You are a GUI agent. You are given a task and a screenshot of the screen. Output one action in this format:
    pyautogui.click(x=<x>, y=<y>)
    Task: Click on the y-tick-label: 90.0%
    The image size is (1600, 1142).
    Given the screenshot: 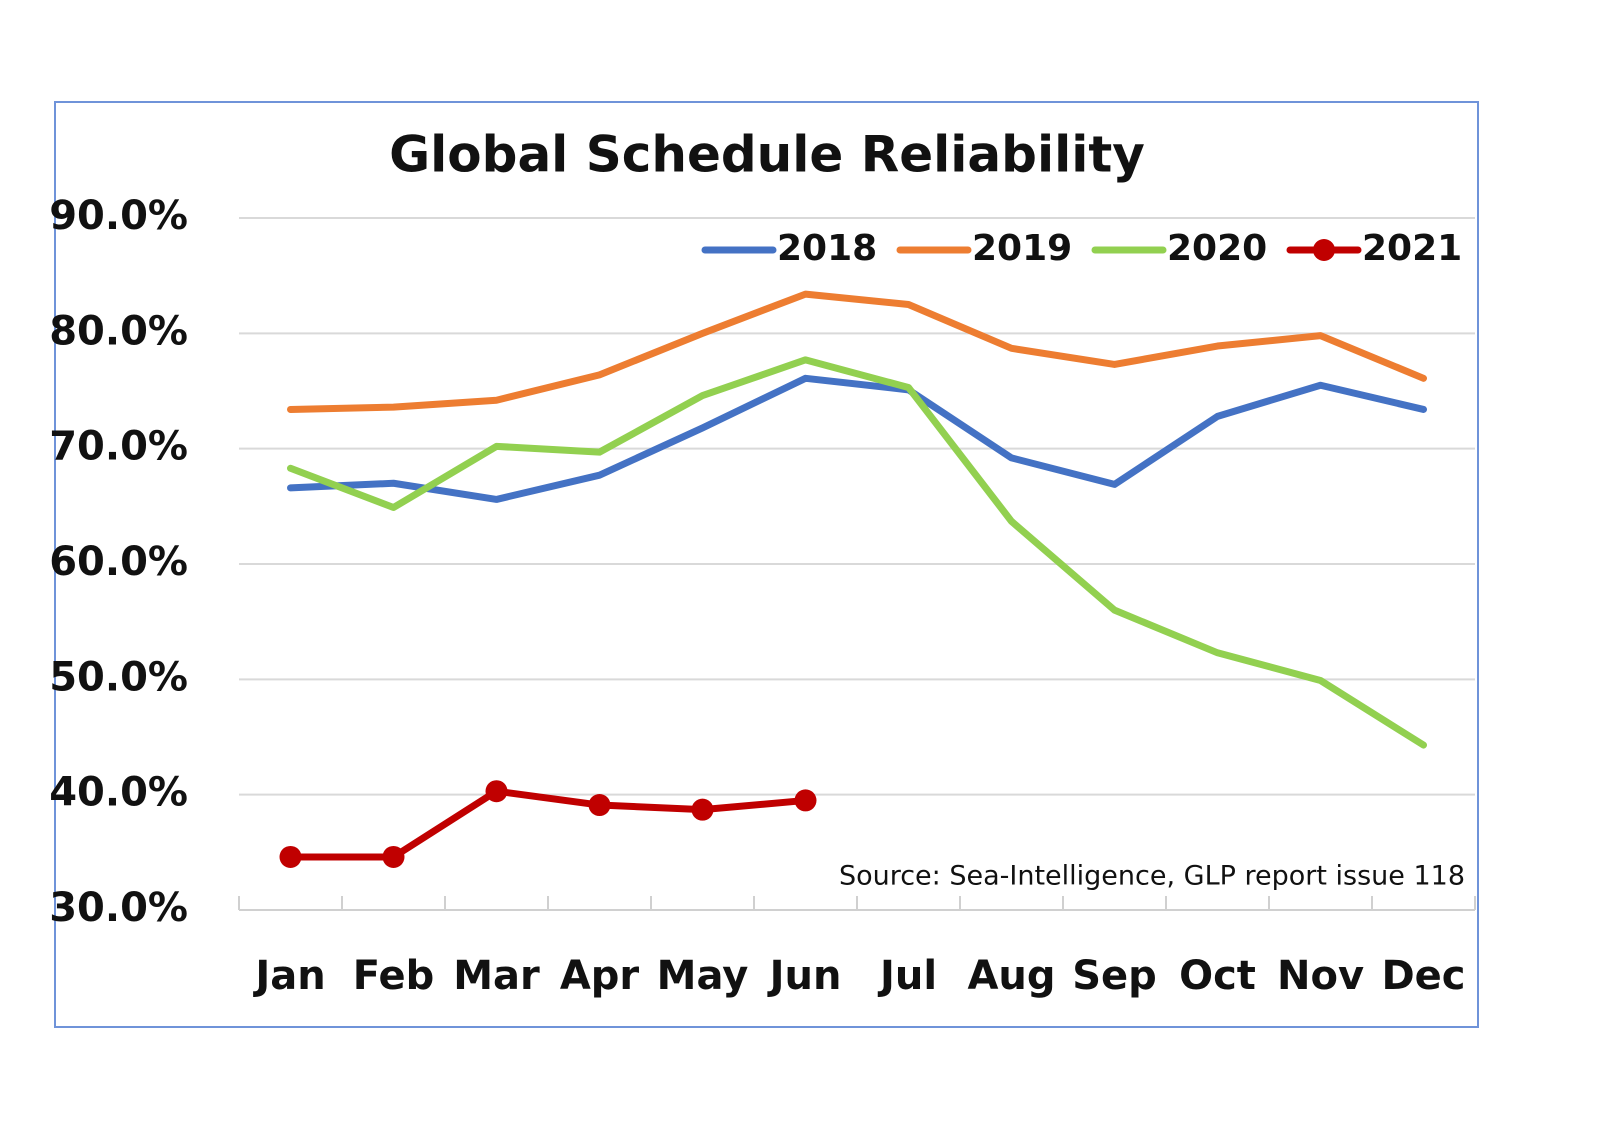 What is the action you would take?
    pyautogui.click(x=118, y=216)
    